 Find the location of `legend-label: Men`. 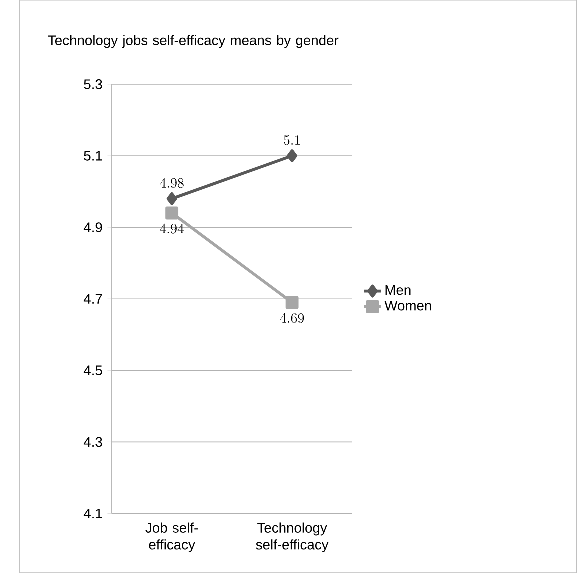

legend-label: Men is located at coordinates (398, 290).